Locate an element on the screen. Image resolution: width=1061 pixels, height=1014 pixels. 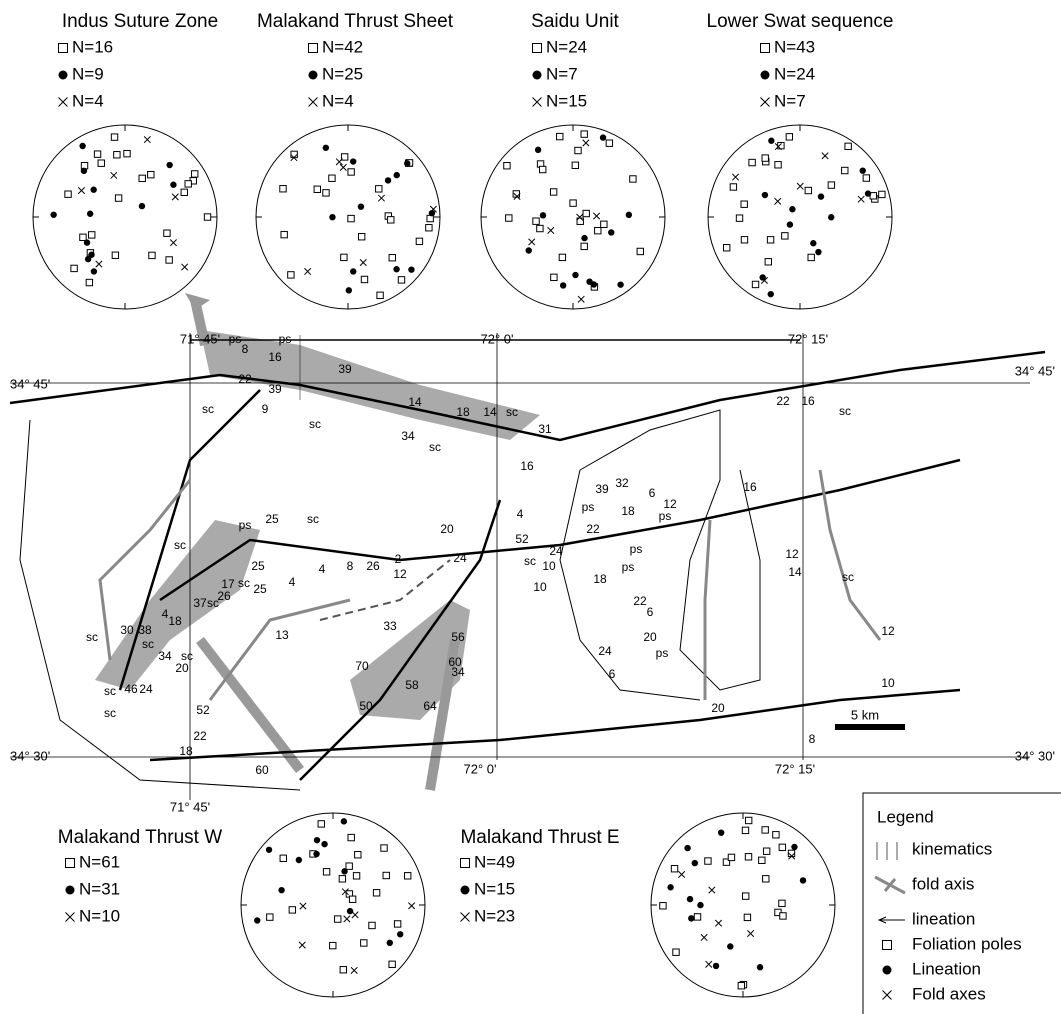
count-label: N=31 is located at coordinates (99, 888).